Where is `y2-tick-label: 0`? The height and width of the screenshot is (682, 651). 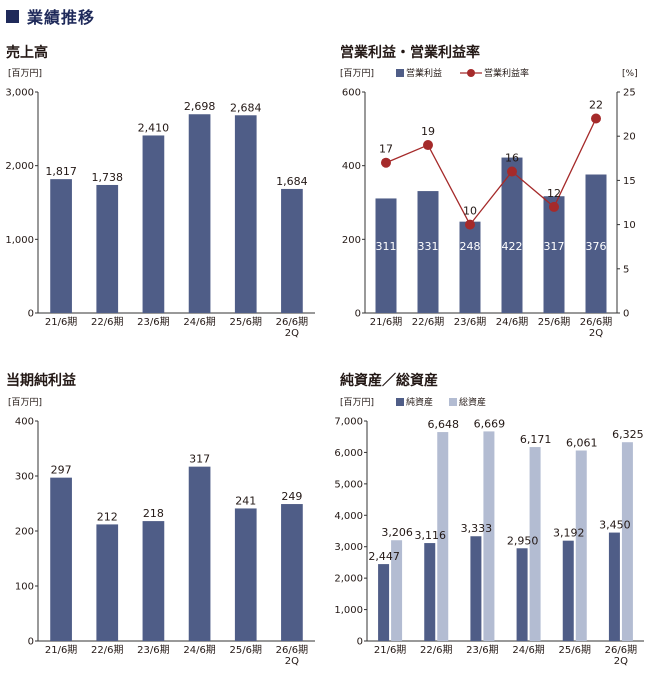 y2-tick-label: 0 is located at coordinates (626, 314).